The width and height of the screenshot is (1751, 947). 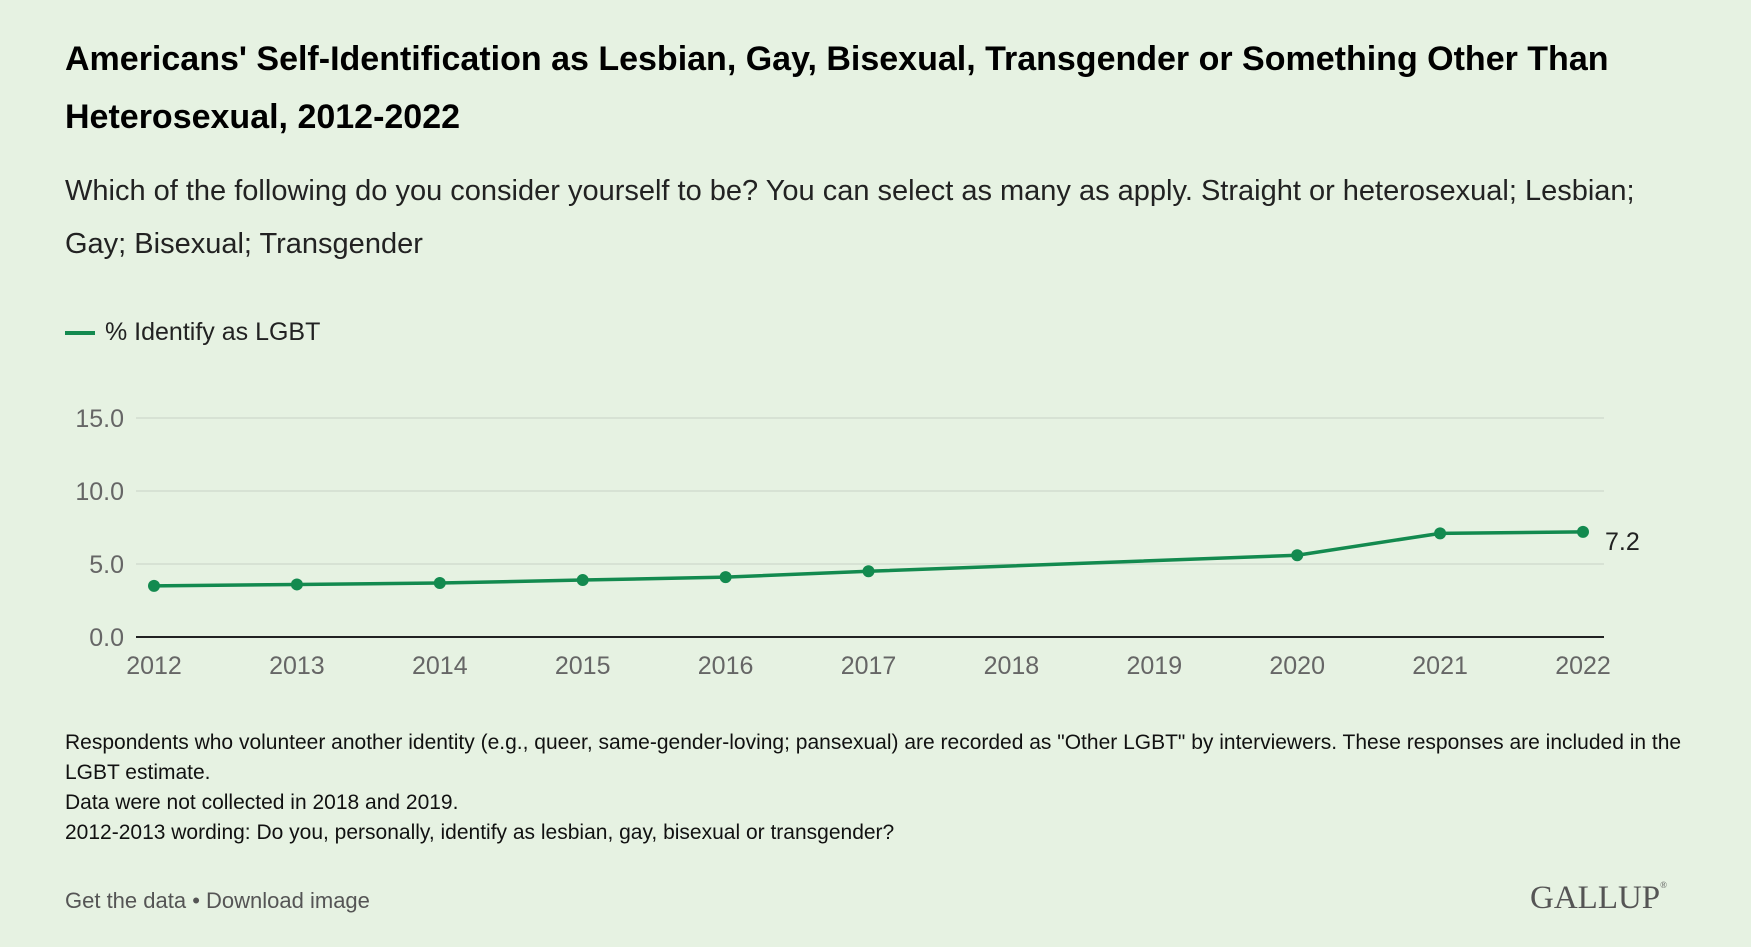 I want to click on footer-links: Get the data • Download image, so click(x=217, y=901).